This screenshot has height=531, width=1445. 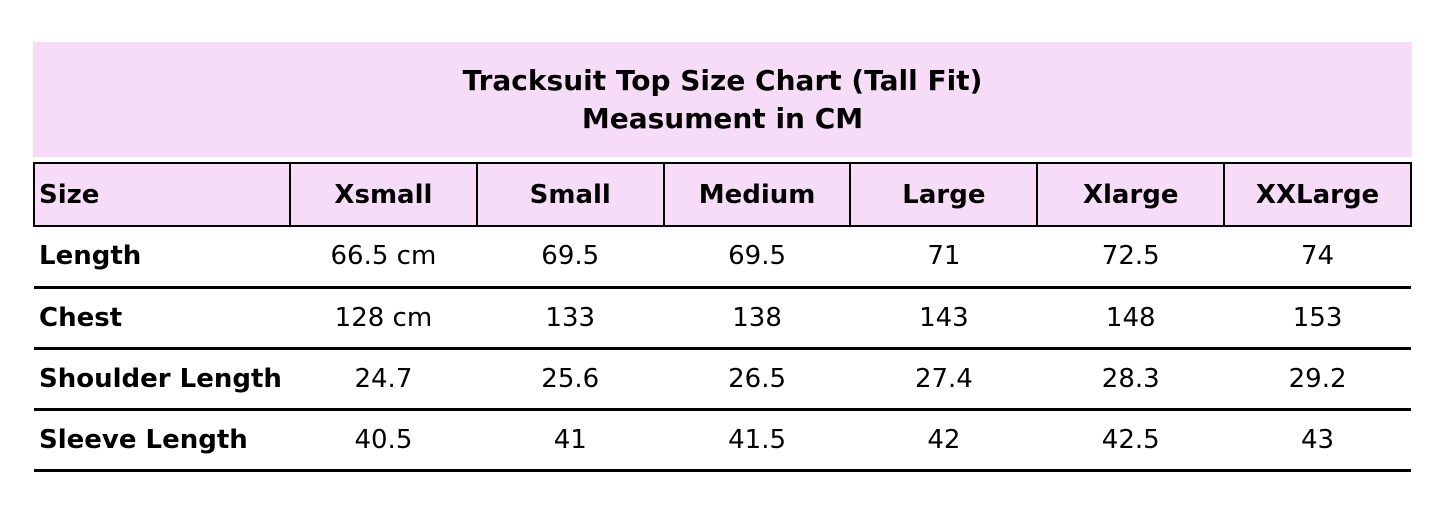 I want to click on column-header-xlarge: Xlarge, so click(x=1131, y=194).